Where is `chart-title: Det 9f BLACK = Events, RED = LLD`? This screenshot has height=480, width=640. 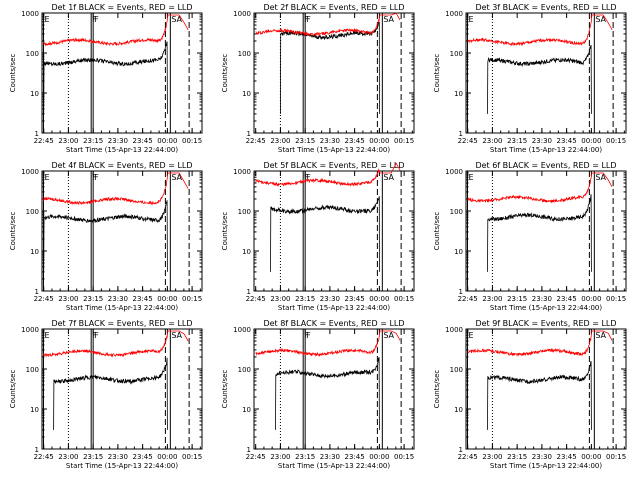 chart-title: Det 9f BLACK = Events, RED = LLD is located at coordinates (545, 323).